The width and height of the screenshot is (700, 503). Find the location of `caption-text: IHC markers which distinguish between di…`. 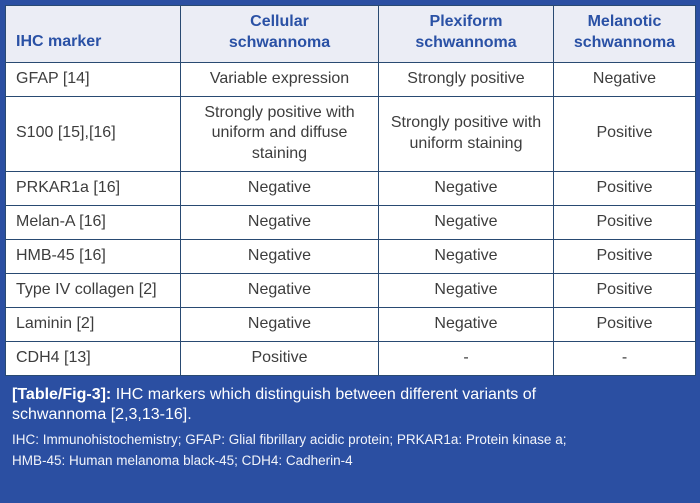

caption-text: IHC markers which distinguish between di… is located at coordinates (274, 404).